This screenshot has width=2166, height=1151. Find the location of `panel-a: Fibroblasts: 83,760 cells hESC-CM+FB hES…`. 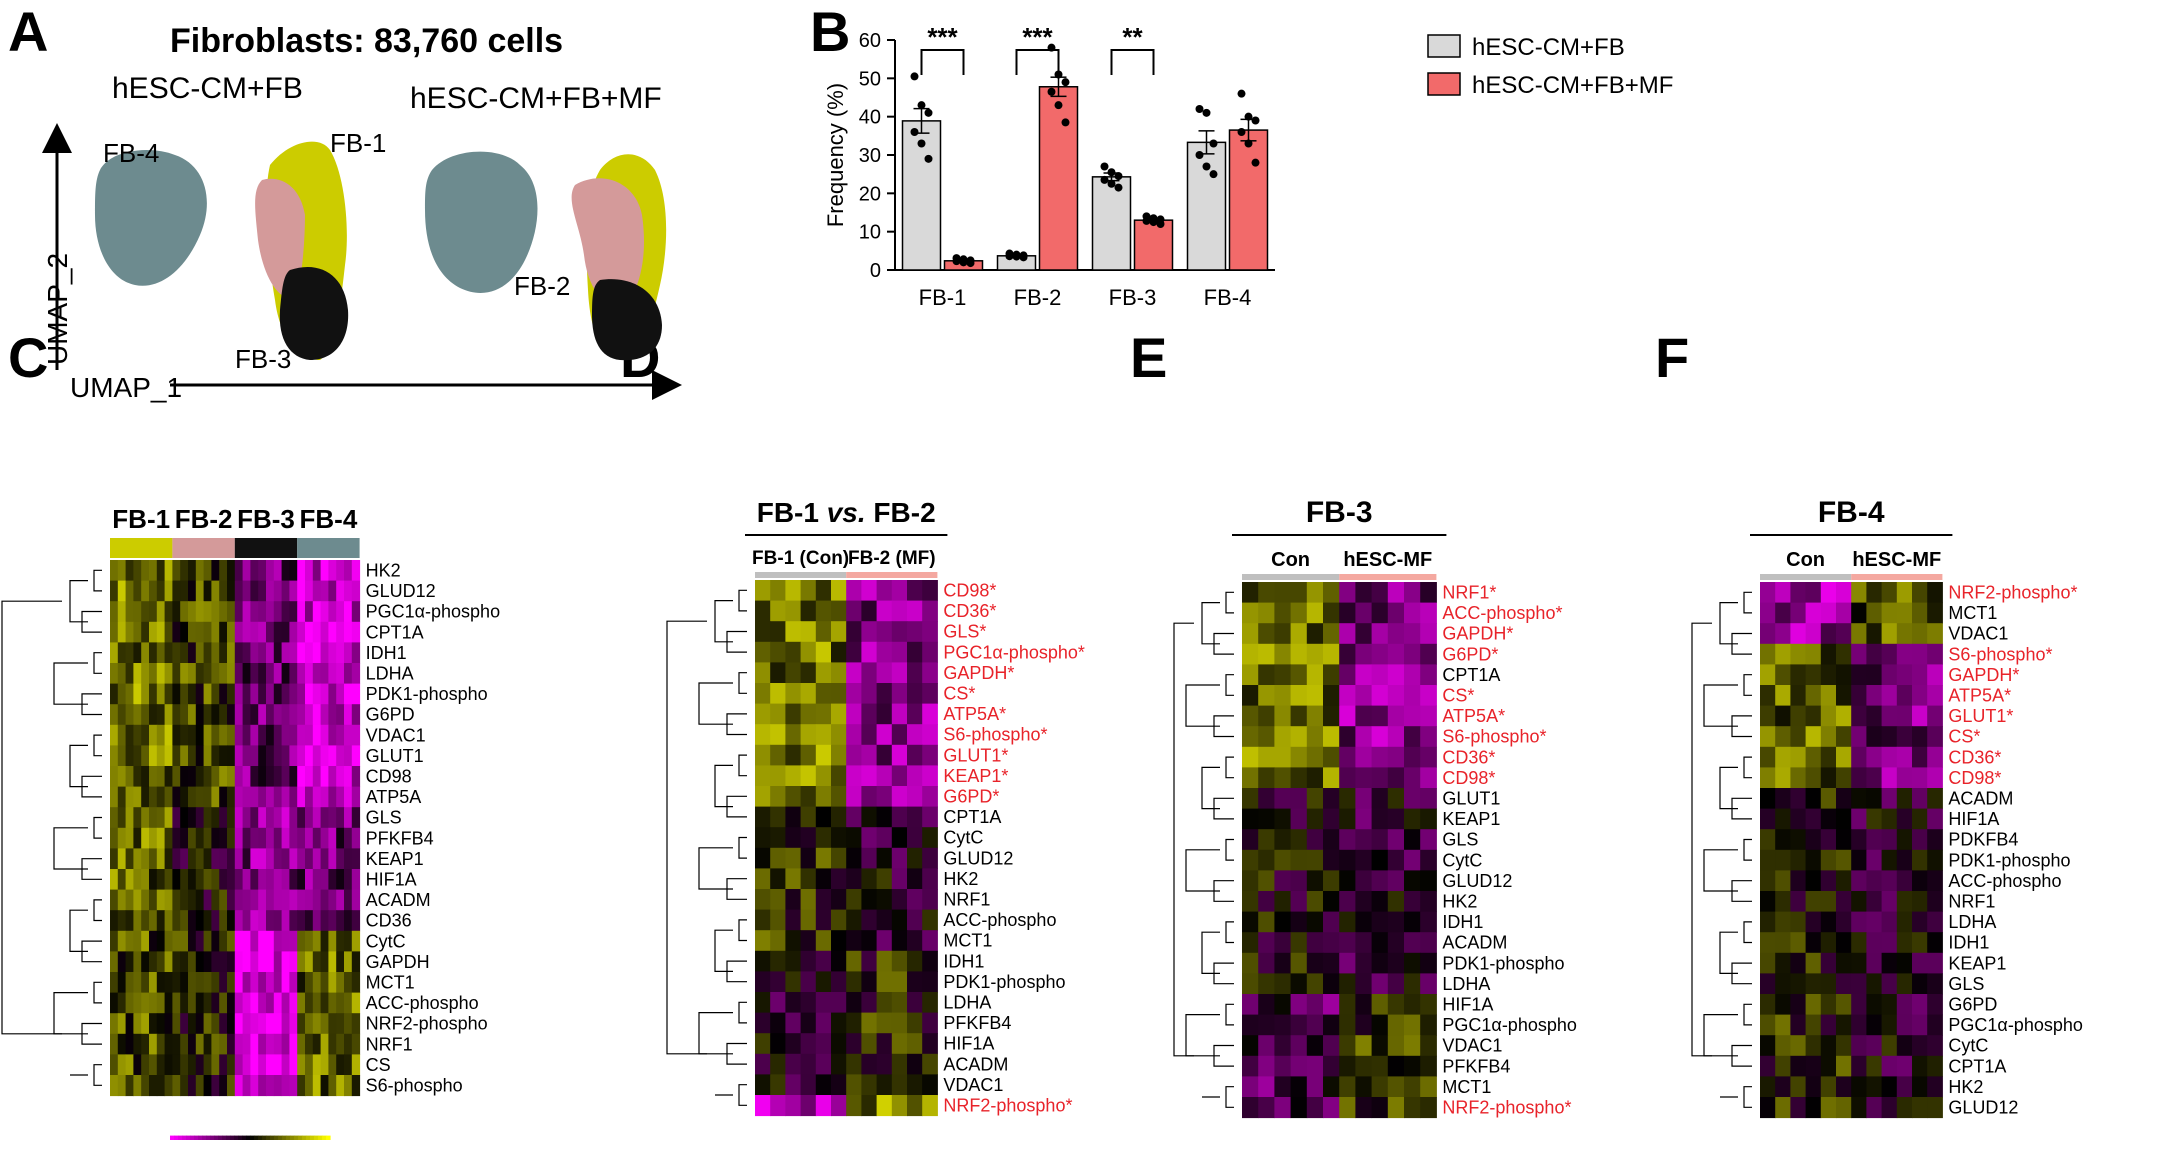

panel-a: Fibroblasts: 83,760 cells hESC-CM+FB hES… is located at coordinates (360, 205).